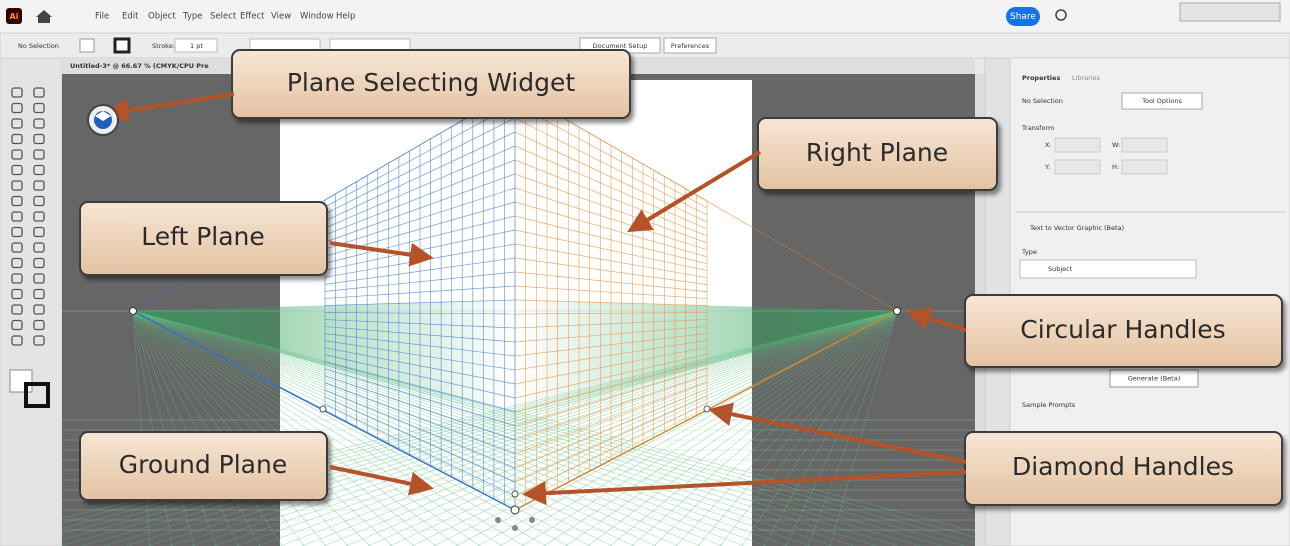 The image size is (1290, 546). What do you see at coordinates (14, 16) in the screenshot?
I see `app-logo` at bounding box center [14, 16].